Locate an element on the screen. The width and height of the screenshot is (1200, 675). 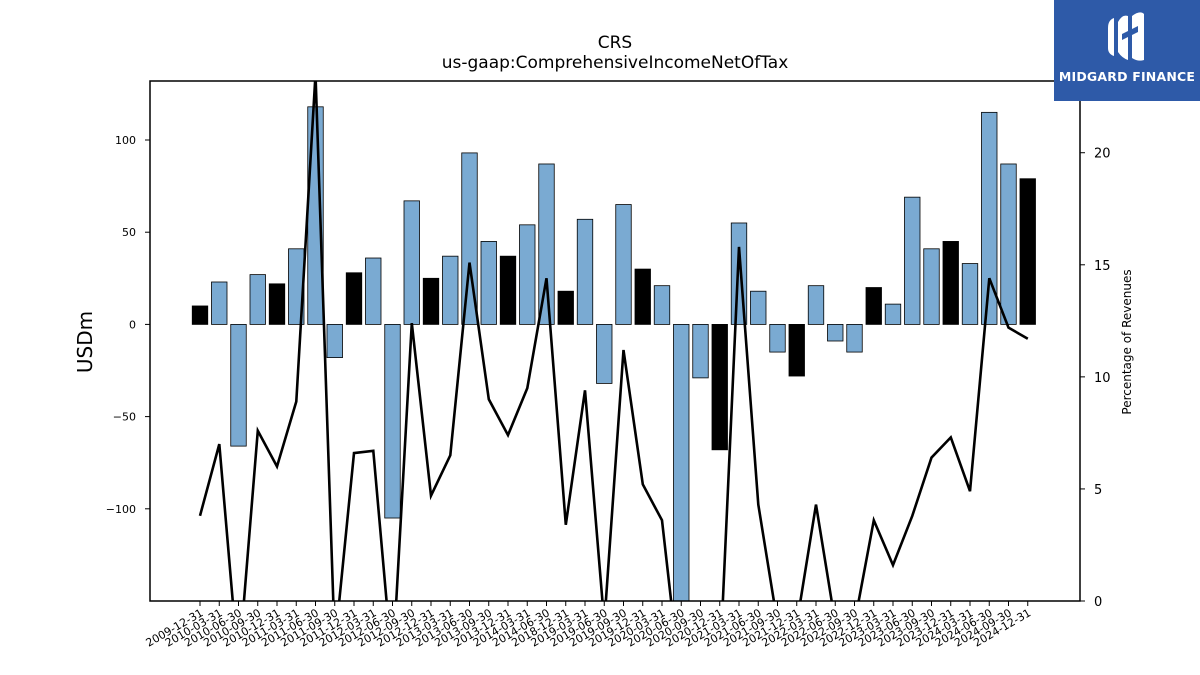
midgard-logo-icon is located at coordinates (1126, 36).